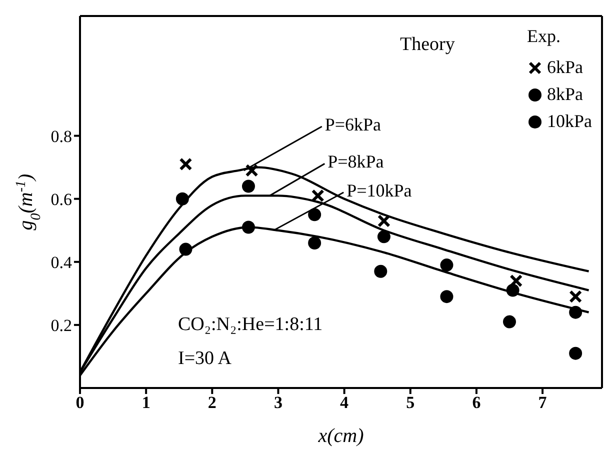 The height and width of the screenshot is (468, 616). I want to click on annotation: P=6kPa, so click(353, 124).